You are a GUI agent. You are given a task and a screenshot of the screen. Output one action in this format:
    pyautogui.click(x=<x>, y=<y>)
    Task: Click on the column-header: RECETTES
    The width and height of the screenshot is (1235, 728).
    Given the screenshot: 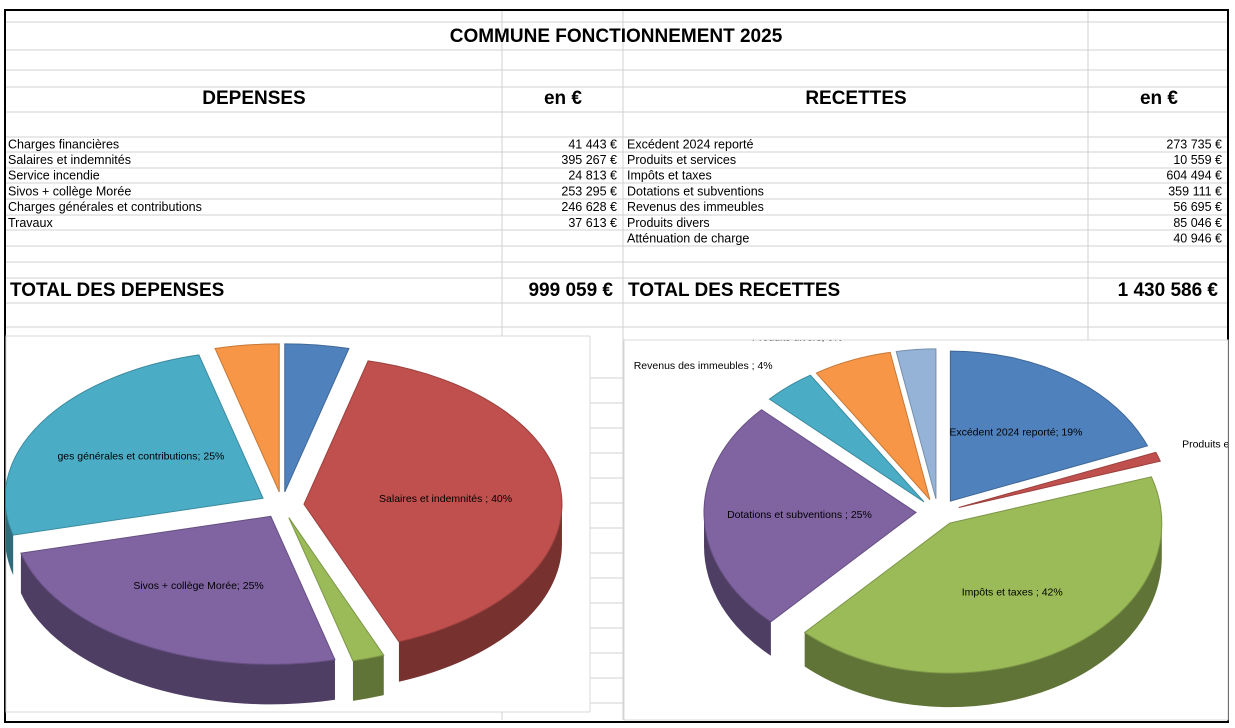 What is the action you would take?
    pyautogui.click(x=855, y=98)
    